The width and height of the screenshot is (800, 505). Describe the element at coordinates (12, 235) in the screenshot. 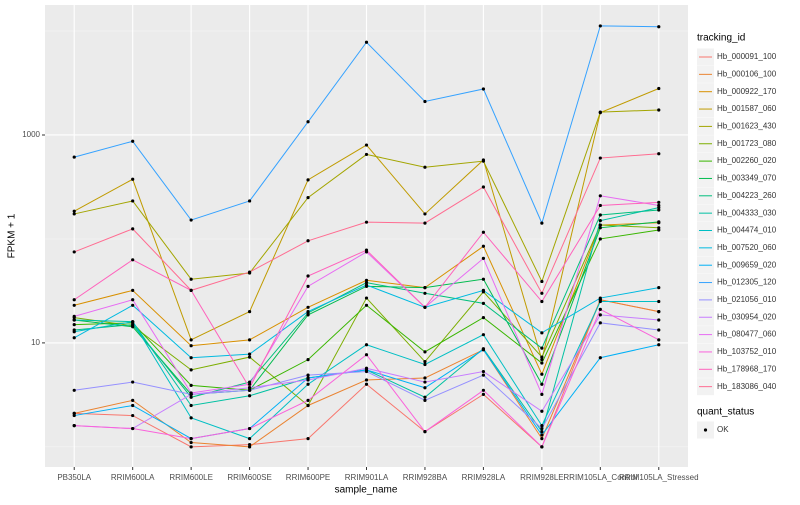

I see `y-axis-title: FPKM + 1` at that location.